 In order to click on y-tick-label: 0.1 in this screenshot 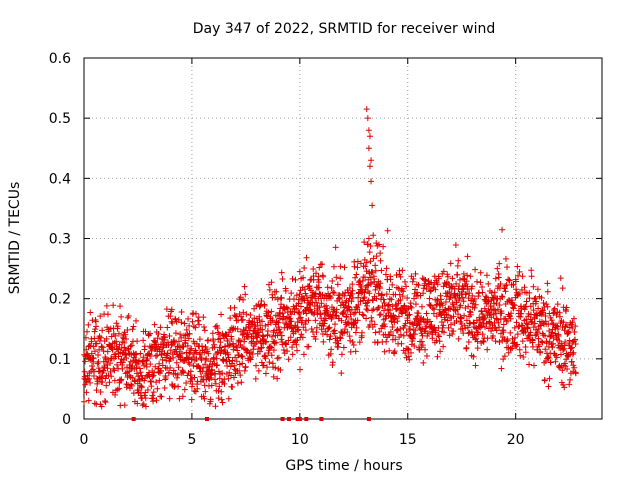, I will do `click(60, 360)`.